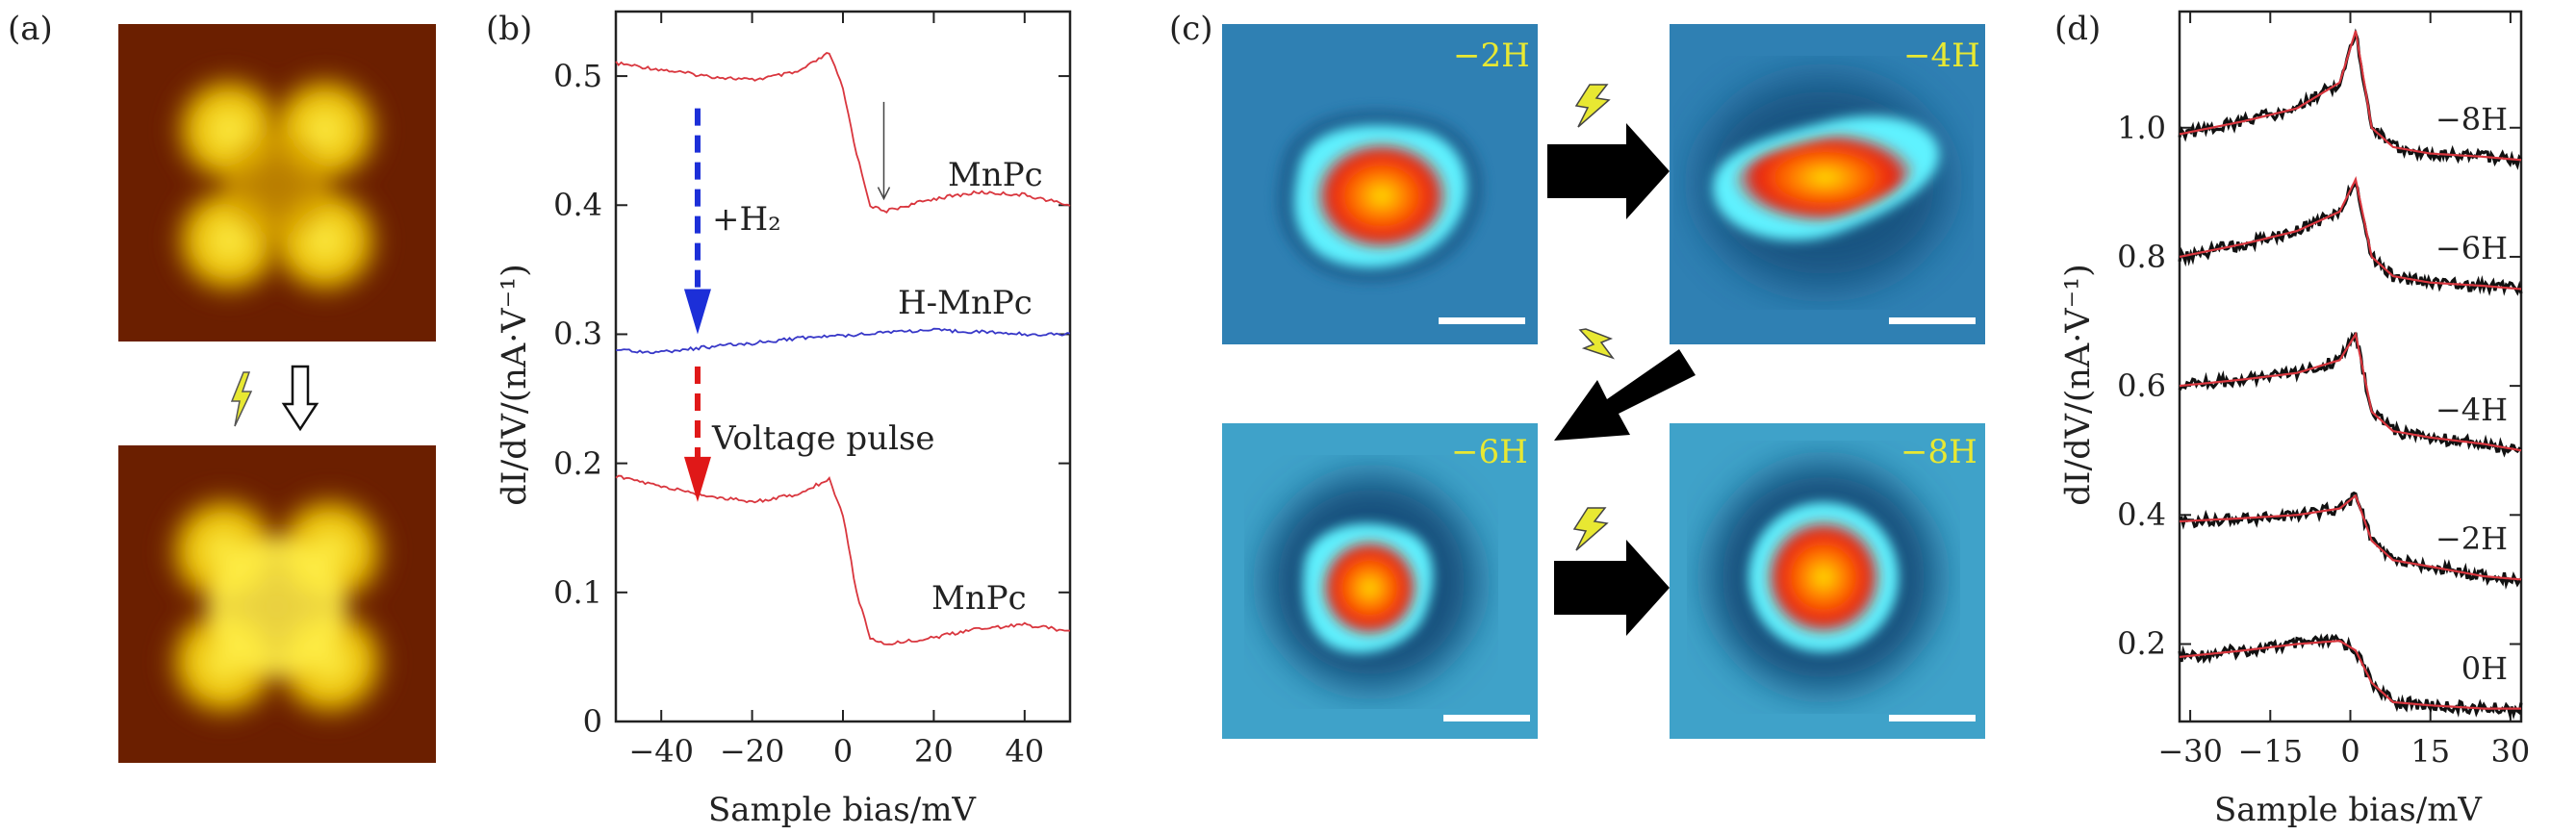  What do you see at coordinates (2471, 120) in the screenshot?
I see `chart-d-series-label: −8H` at bounding box center [2471, 120].